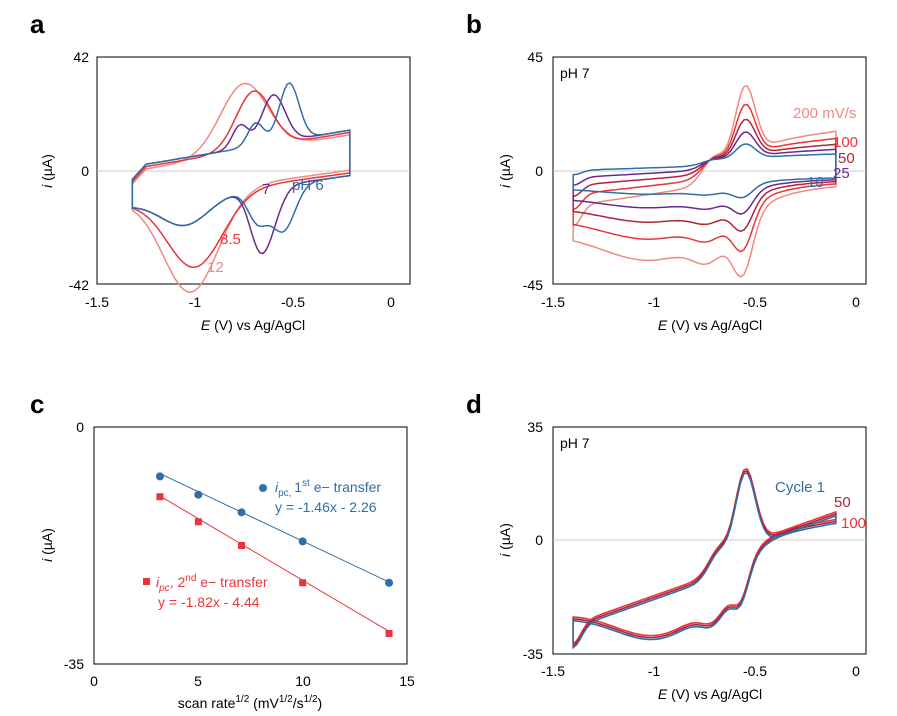 This screenshot has width=897, height=716. I want to click on panel-c-plot-frame, so click(250, 545).